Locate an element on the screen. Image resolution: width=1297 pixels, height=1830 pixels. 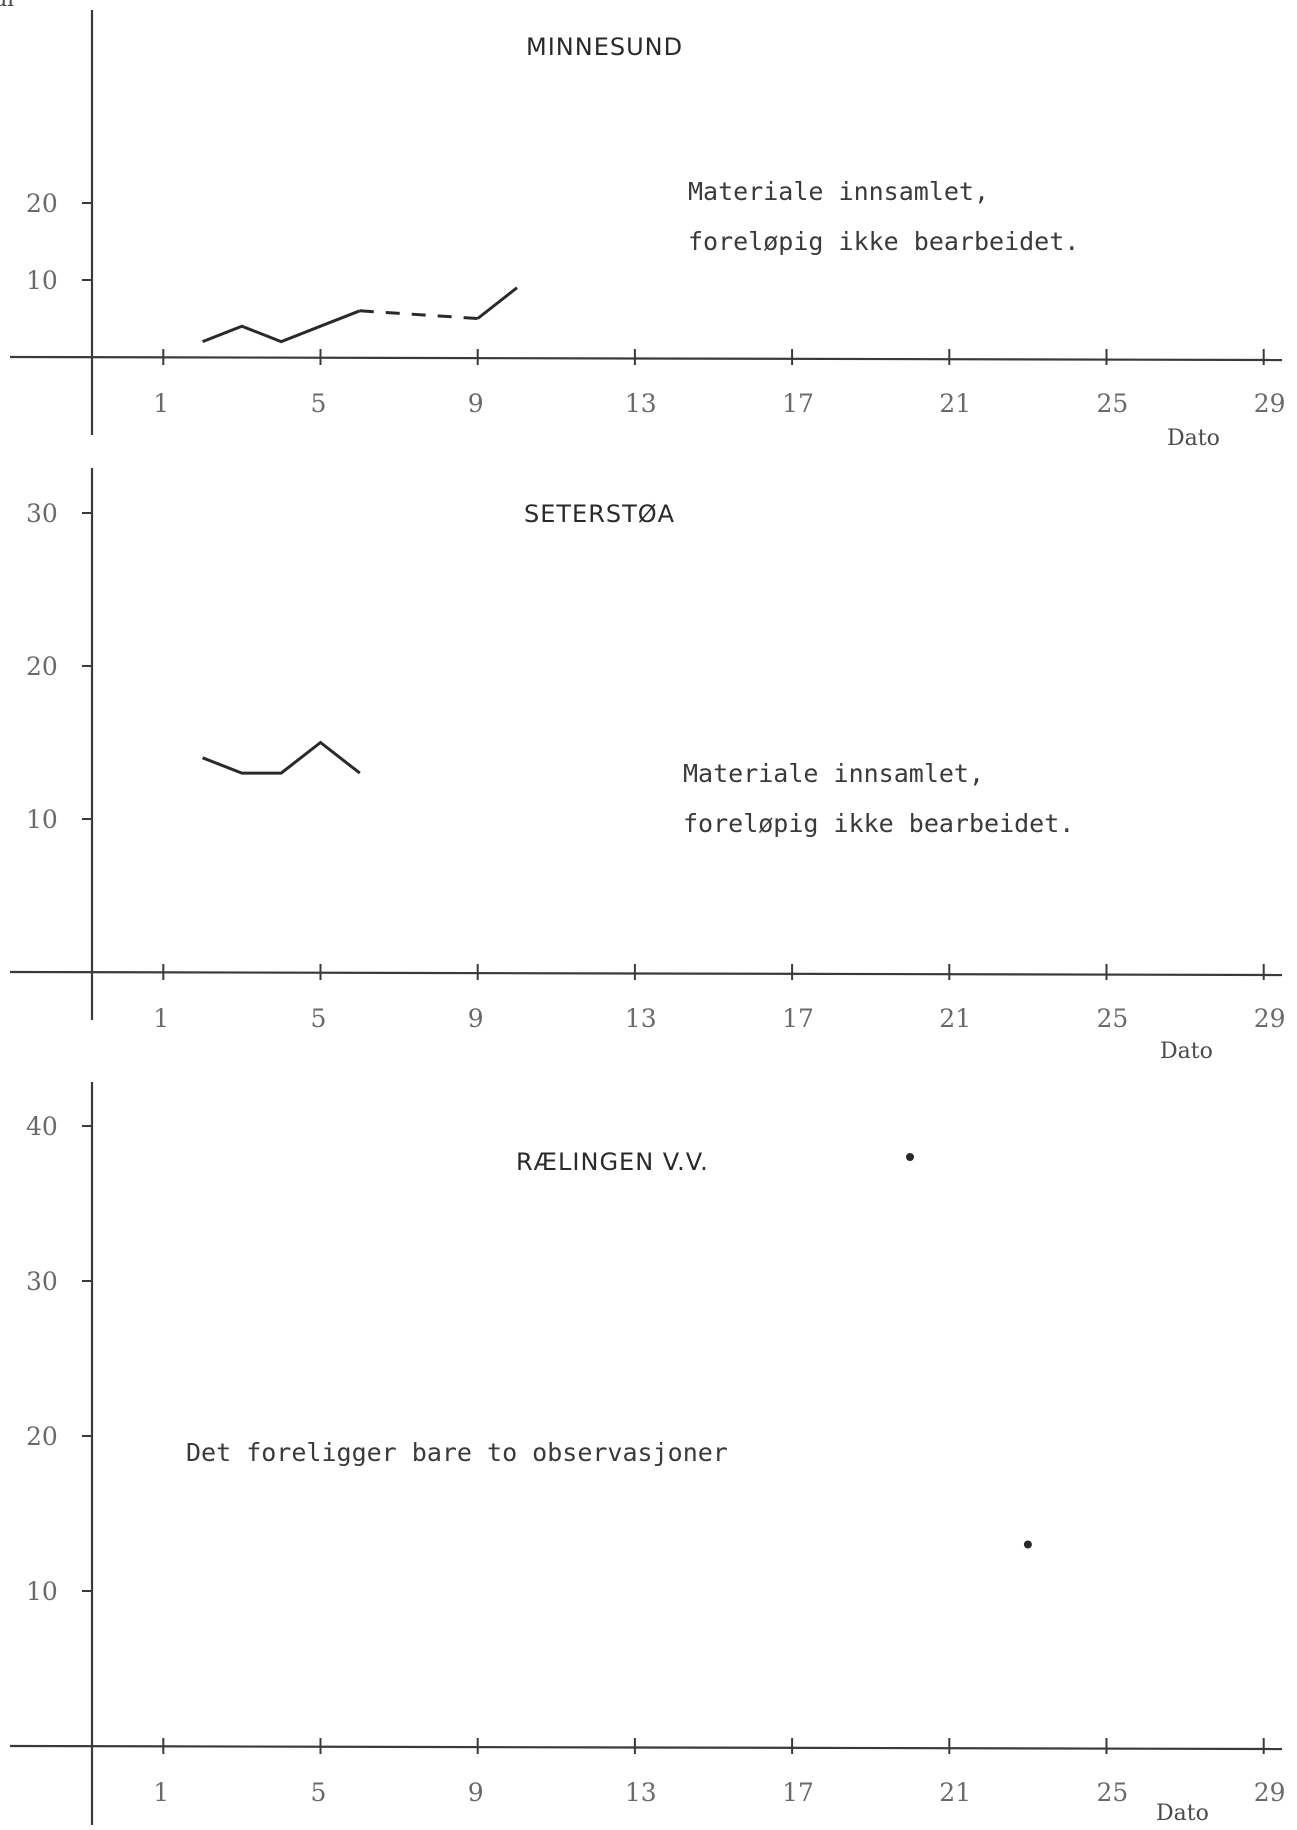
chart-title: MINNESUND is located at coordinates (604, 47).